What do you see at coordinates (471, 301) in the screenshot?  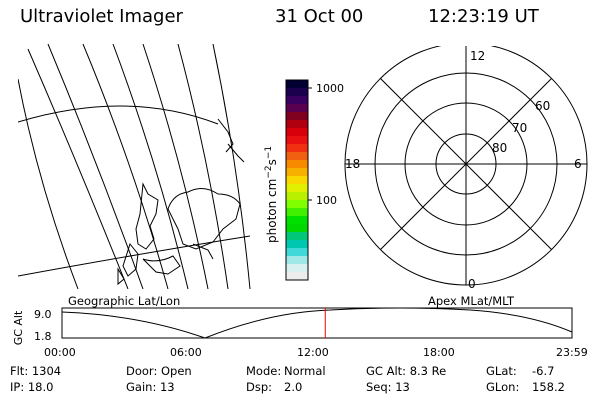 I see `polar-projection-label: Apex MLat/MLT` at bounding box center [471, 301].